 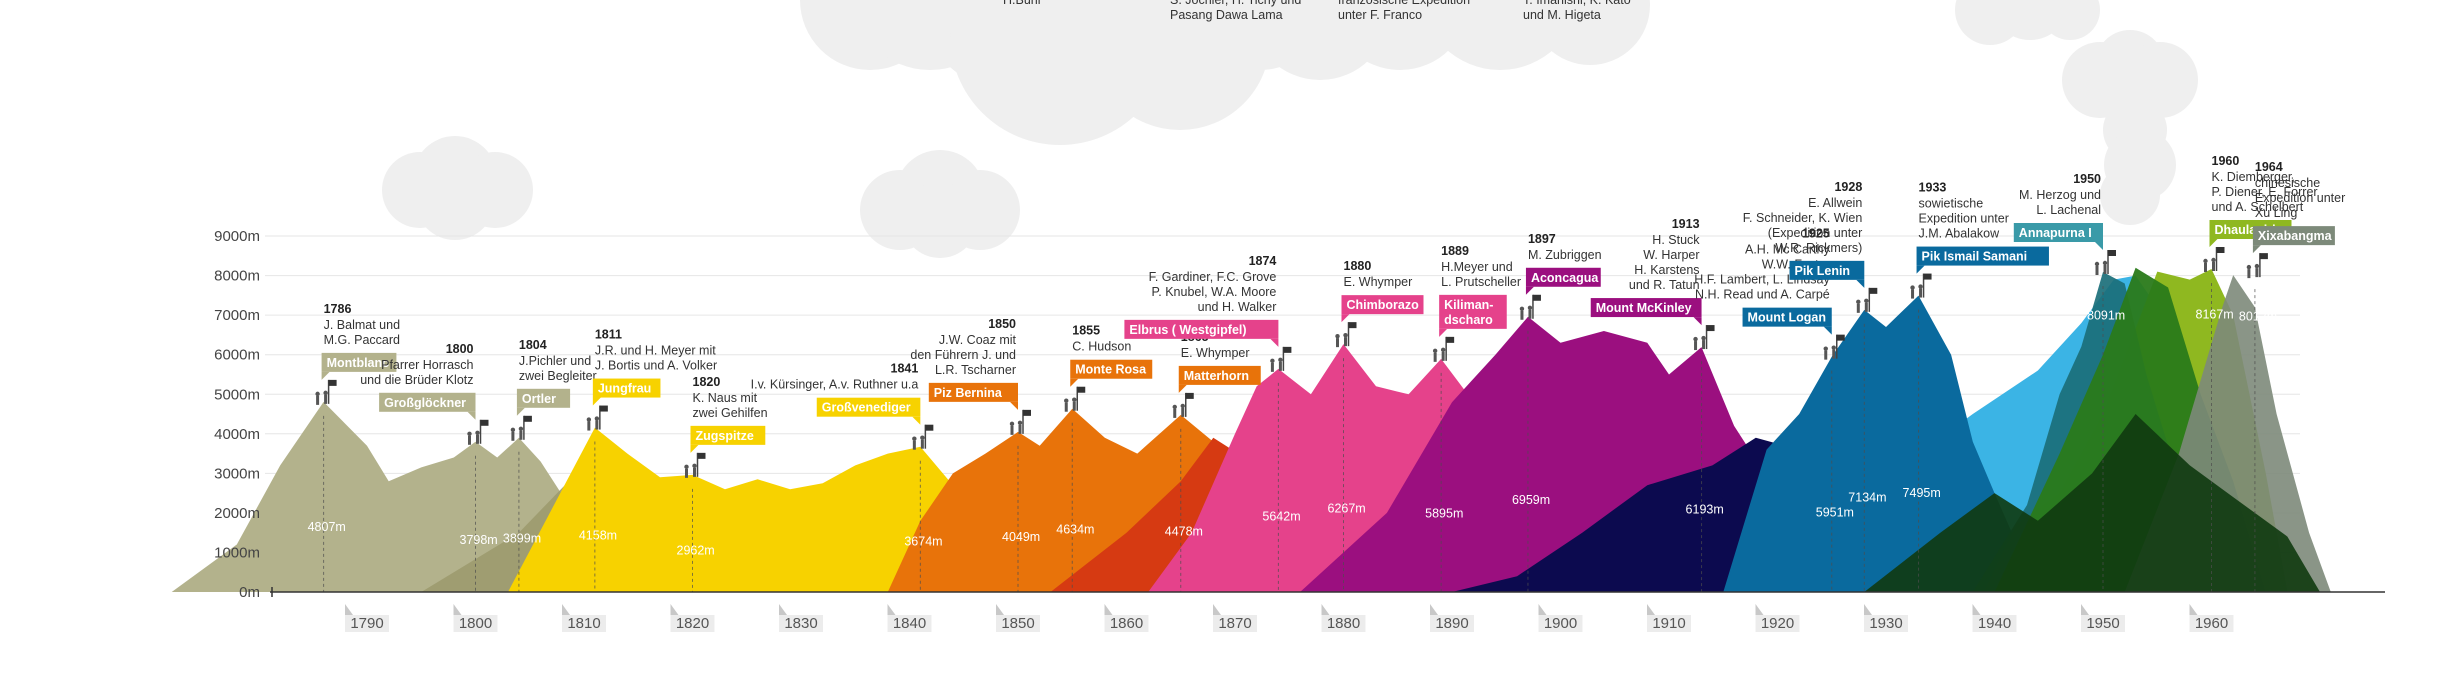 What do you see at coordinates (1237, 307) in the screenshot?
I see `summit-climbers: und H. Walker` at bounding box center [1237, 307].